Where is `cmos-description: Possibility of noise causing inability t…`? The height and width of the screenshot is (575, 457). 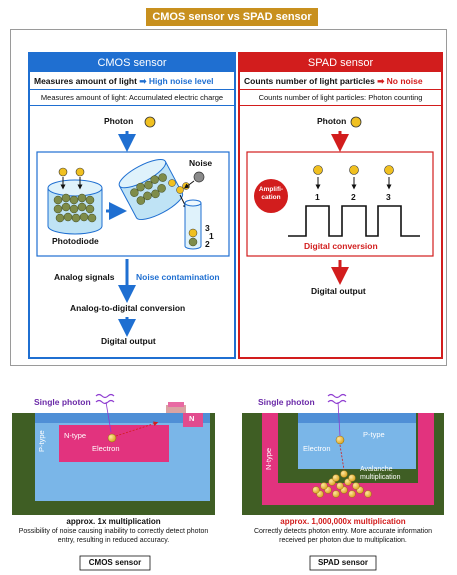 cmos-description: Possibility of noise causing inability t… is located at coordinates (113, 536).